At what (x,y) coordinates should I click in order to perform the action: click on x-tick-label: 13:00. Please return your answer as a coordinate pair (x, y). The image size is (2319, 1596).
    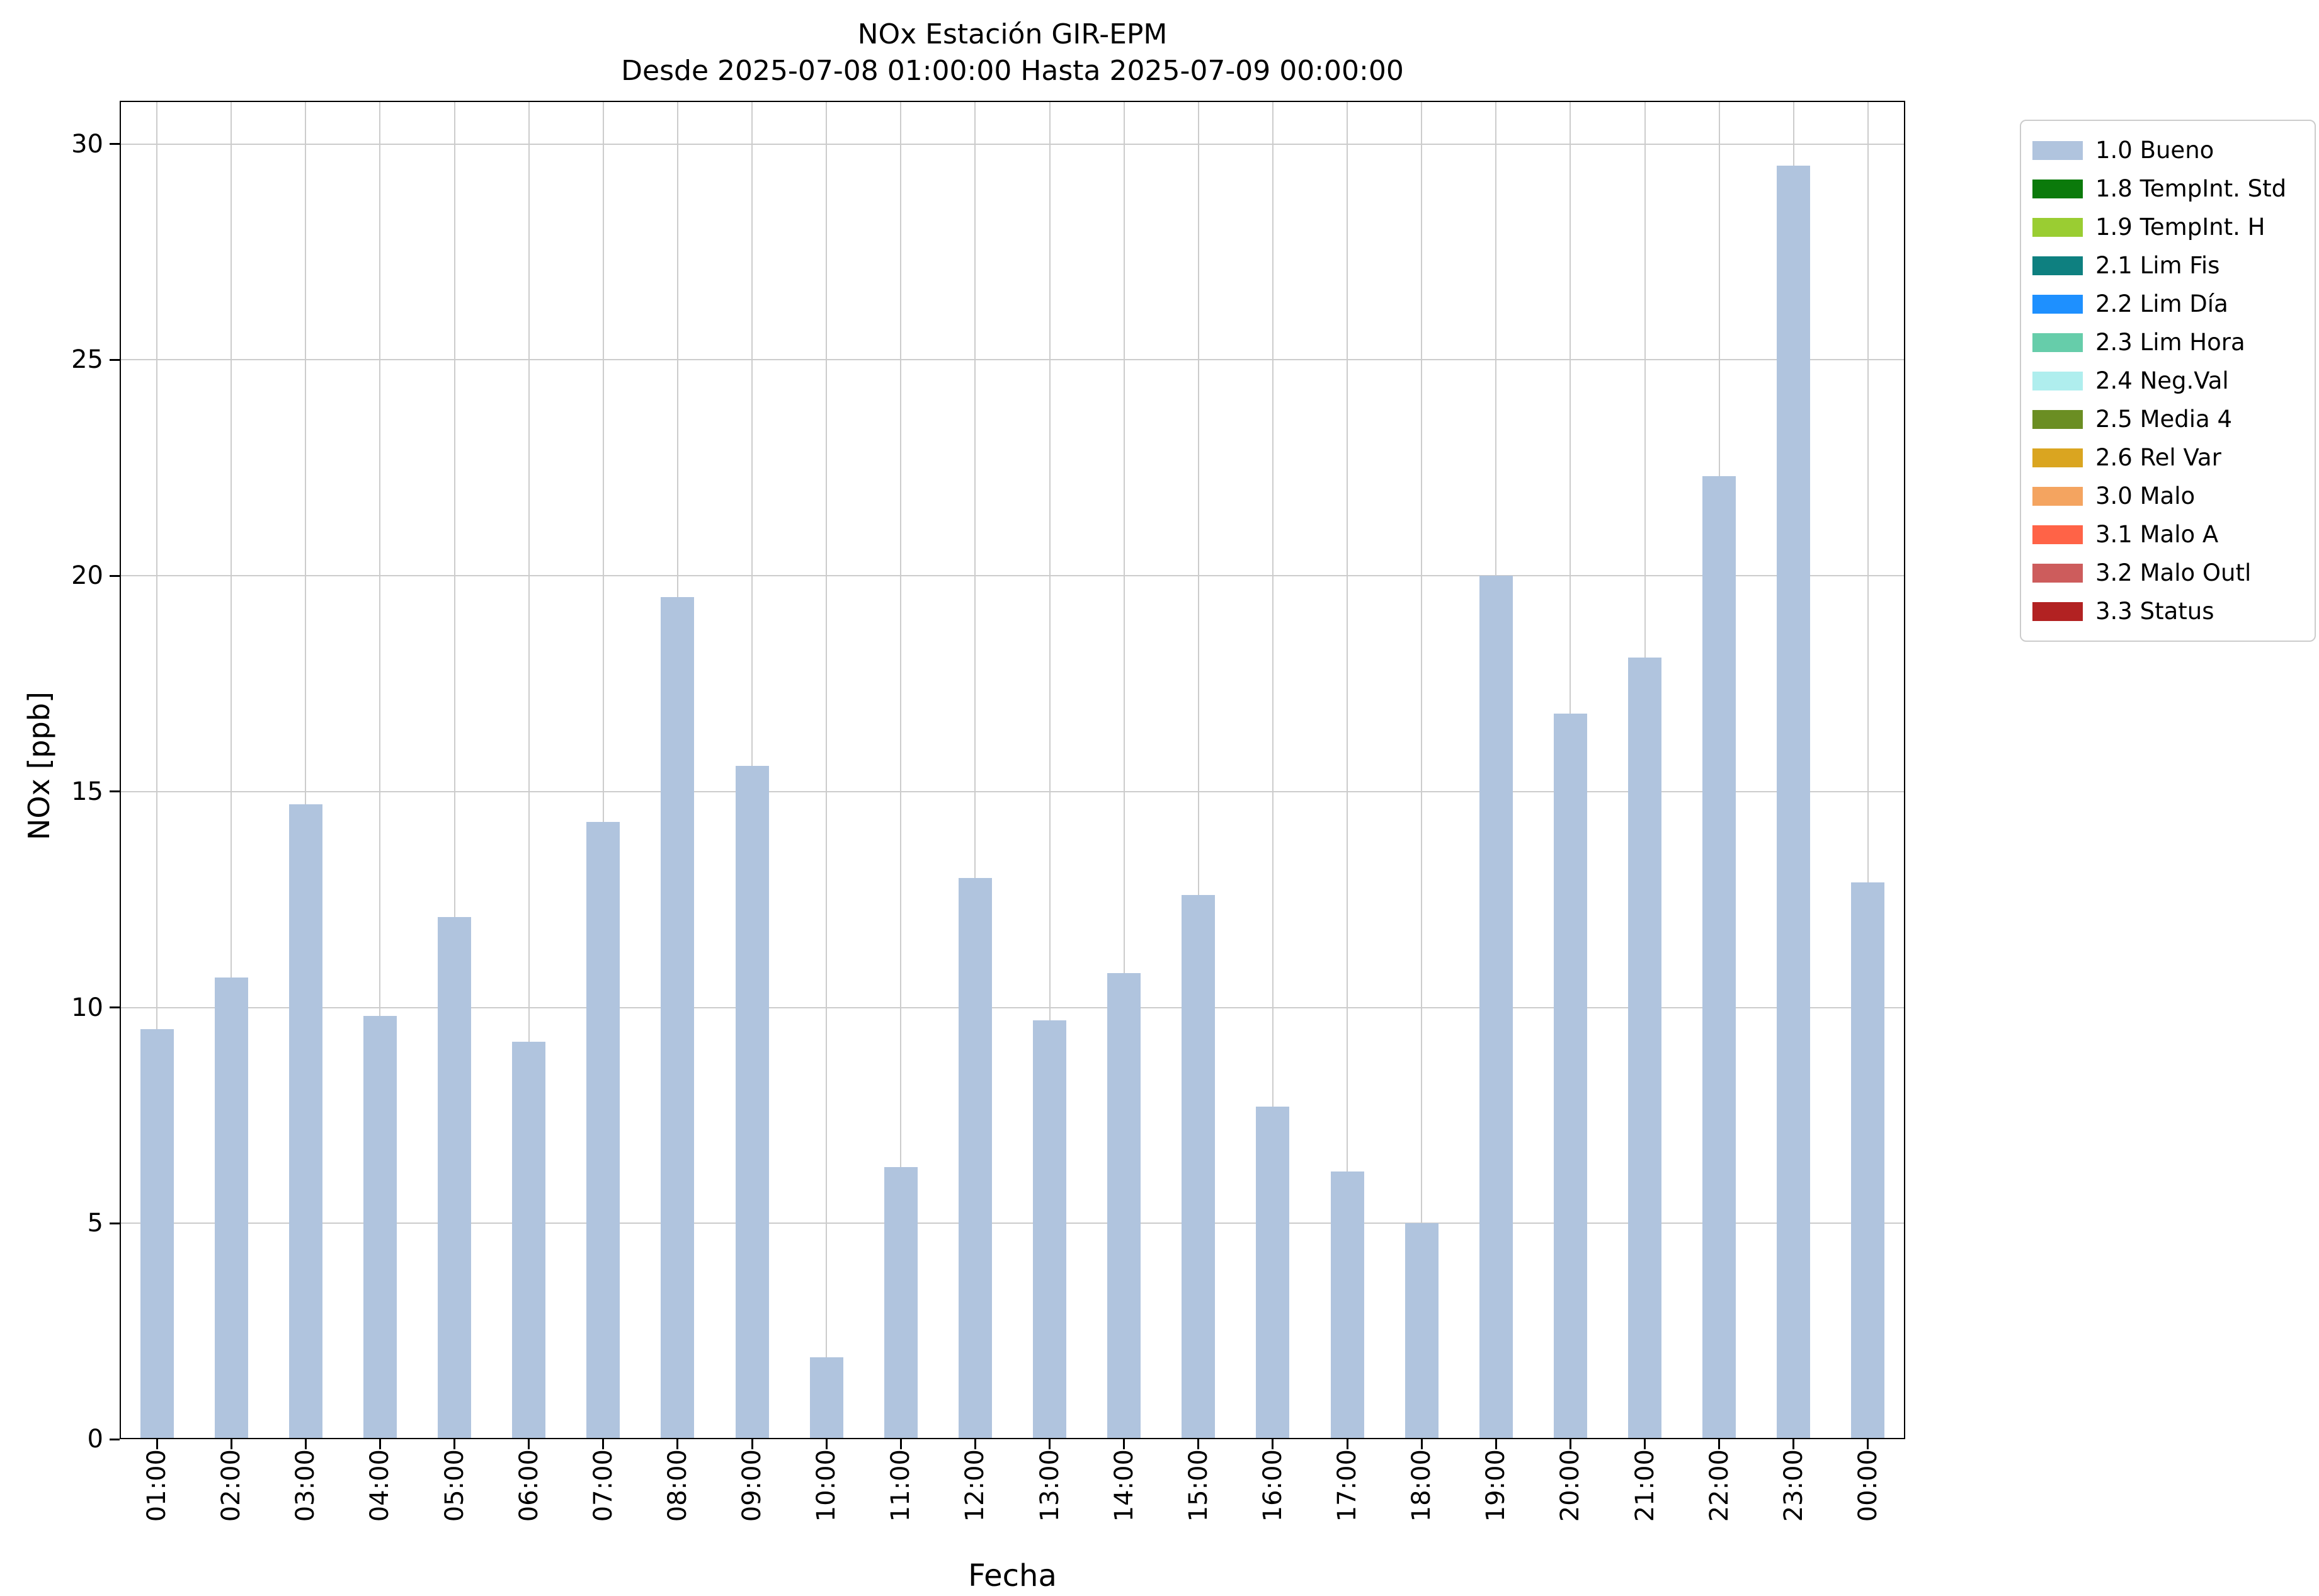
    Looking at the image, I should click on (1049, 1485).